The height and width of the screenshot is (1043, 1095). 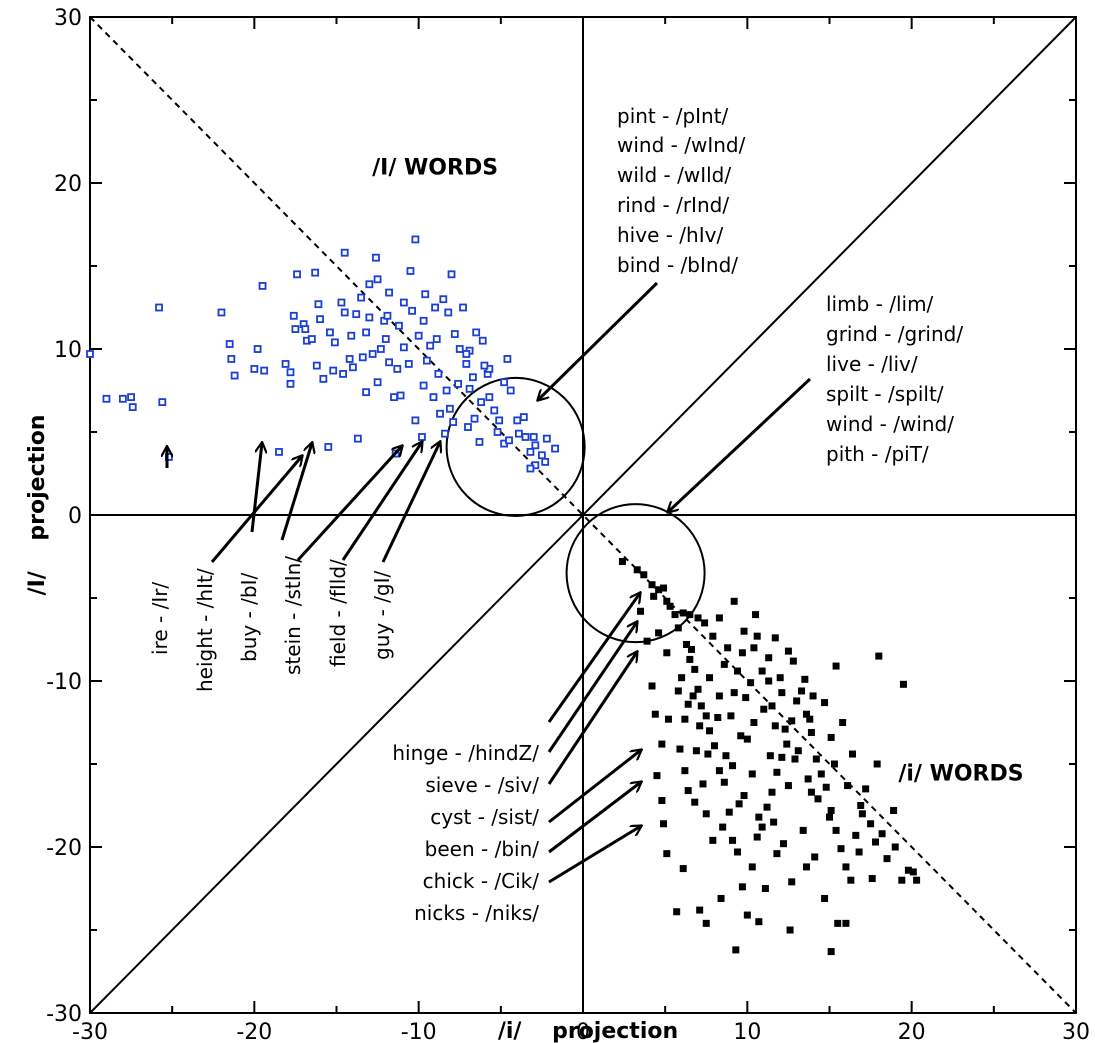 I want to click on annotation-label: pint - /pInt/, so click(x=673, y=116).